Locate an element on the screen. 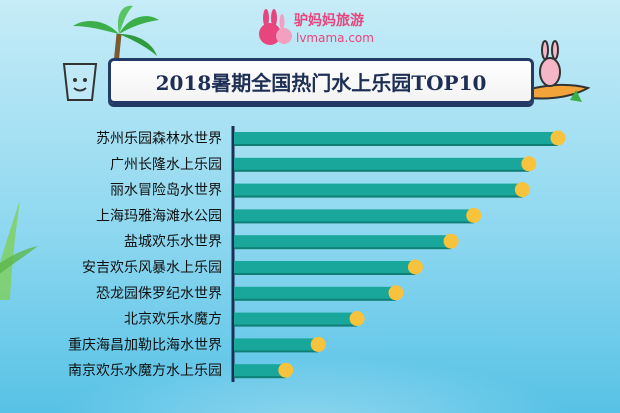 The height and width of the screenshot is (413, 620). category-label: 北京欢乐水魔方 is located at coordinates (173, 320).